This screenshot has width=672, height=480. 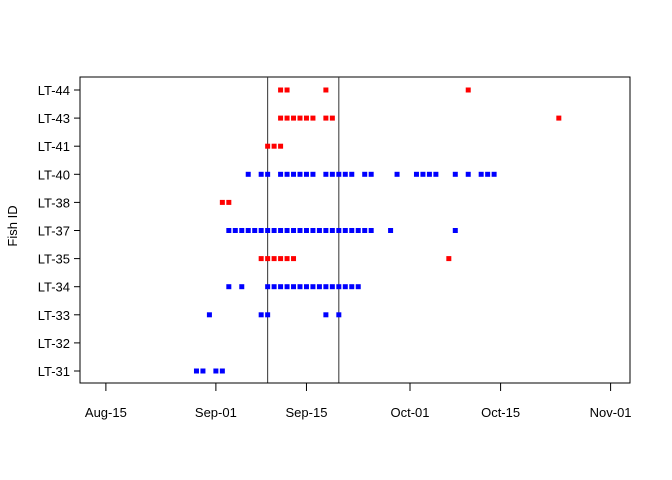 What do you see at coordinates (54, 371) in the screenshot?
I see `y-tick-label: LT-31` at bounding box center [54, 371].